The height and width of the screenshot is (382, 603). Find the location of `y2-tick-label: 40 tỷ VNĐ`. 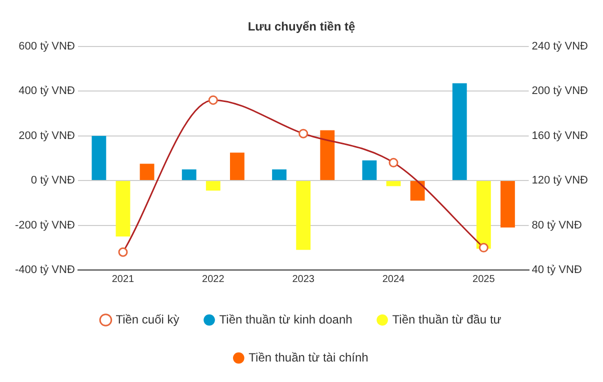

y2-tick-label: 40 tỷ VNĐ is located at coordinates (557, 270).